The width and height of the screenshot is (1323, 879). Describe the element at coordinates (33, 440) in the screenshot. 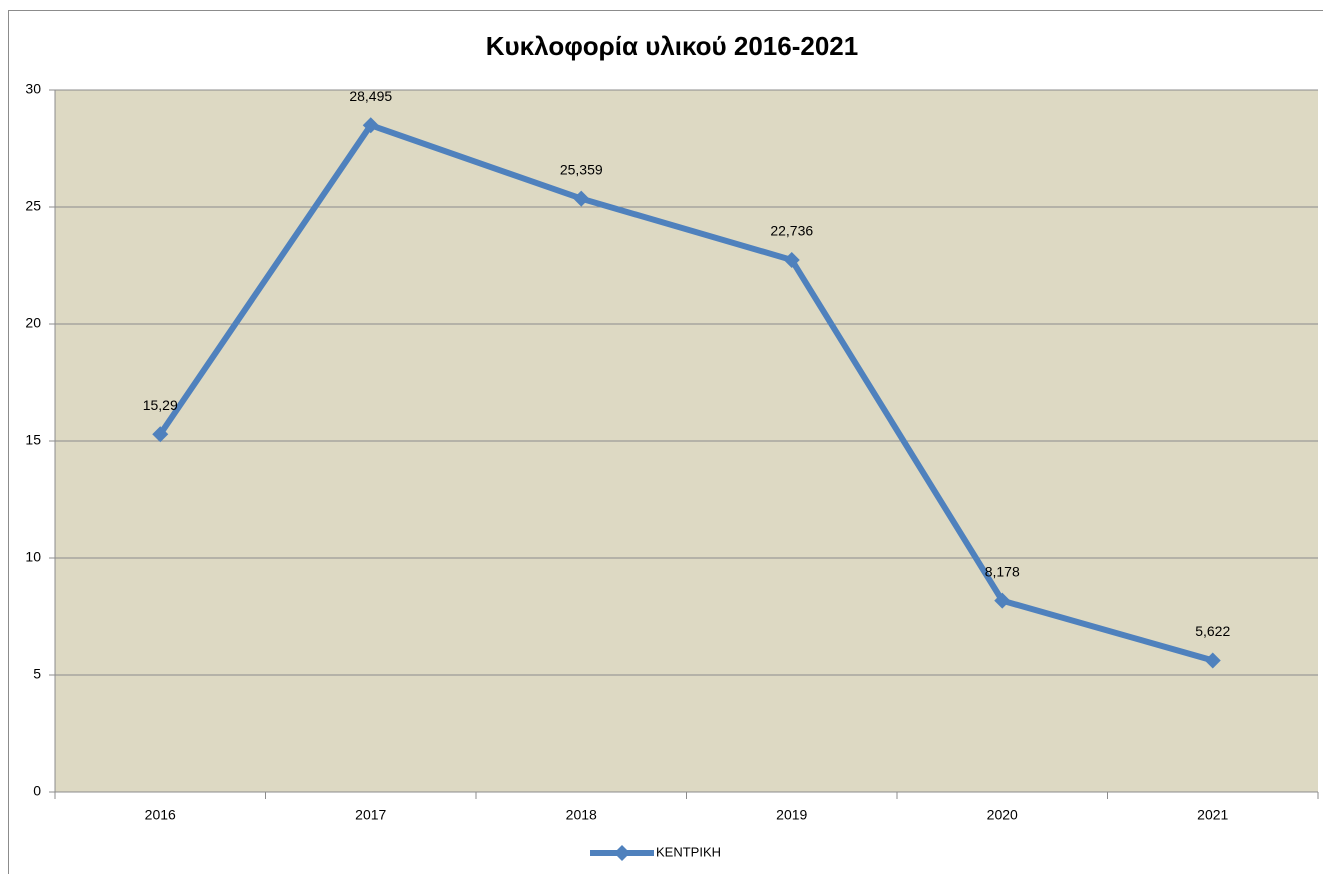

I see `y-tick-label: 15` at that location.